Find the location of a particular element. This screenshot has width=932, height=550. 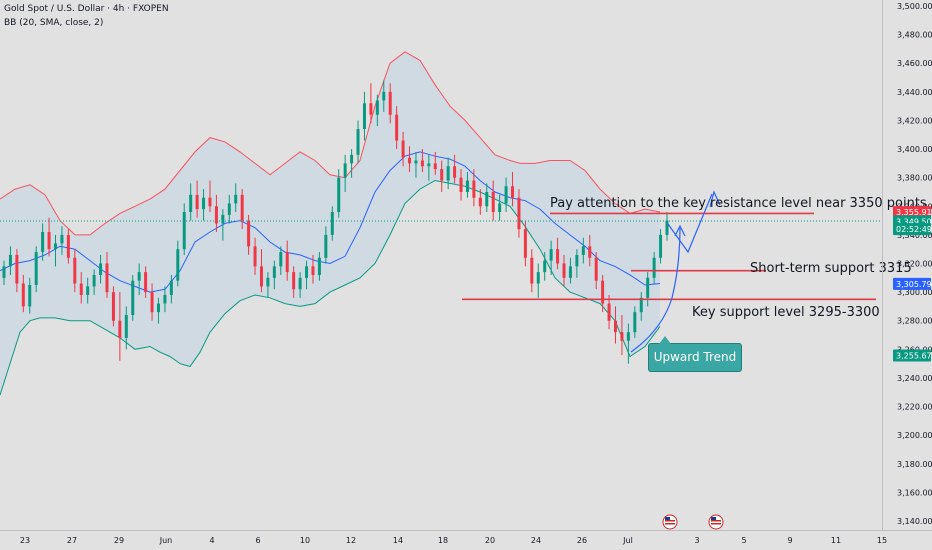

time-axis: 23 27 29 Jun 4 6 10 12 14 18 20 24 26 Jul 3 5 9 11 15 is located at coordinates (453, 540).